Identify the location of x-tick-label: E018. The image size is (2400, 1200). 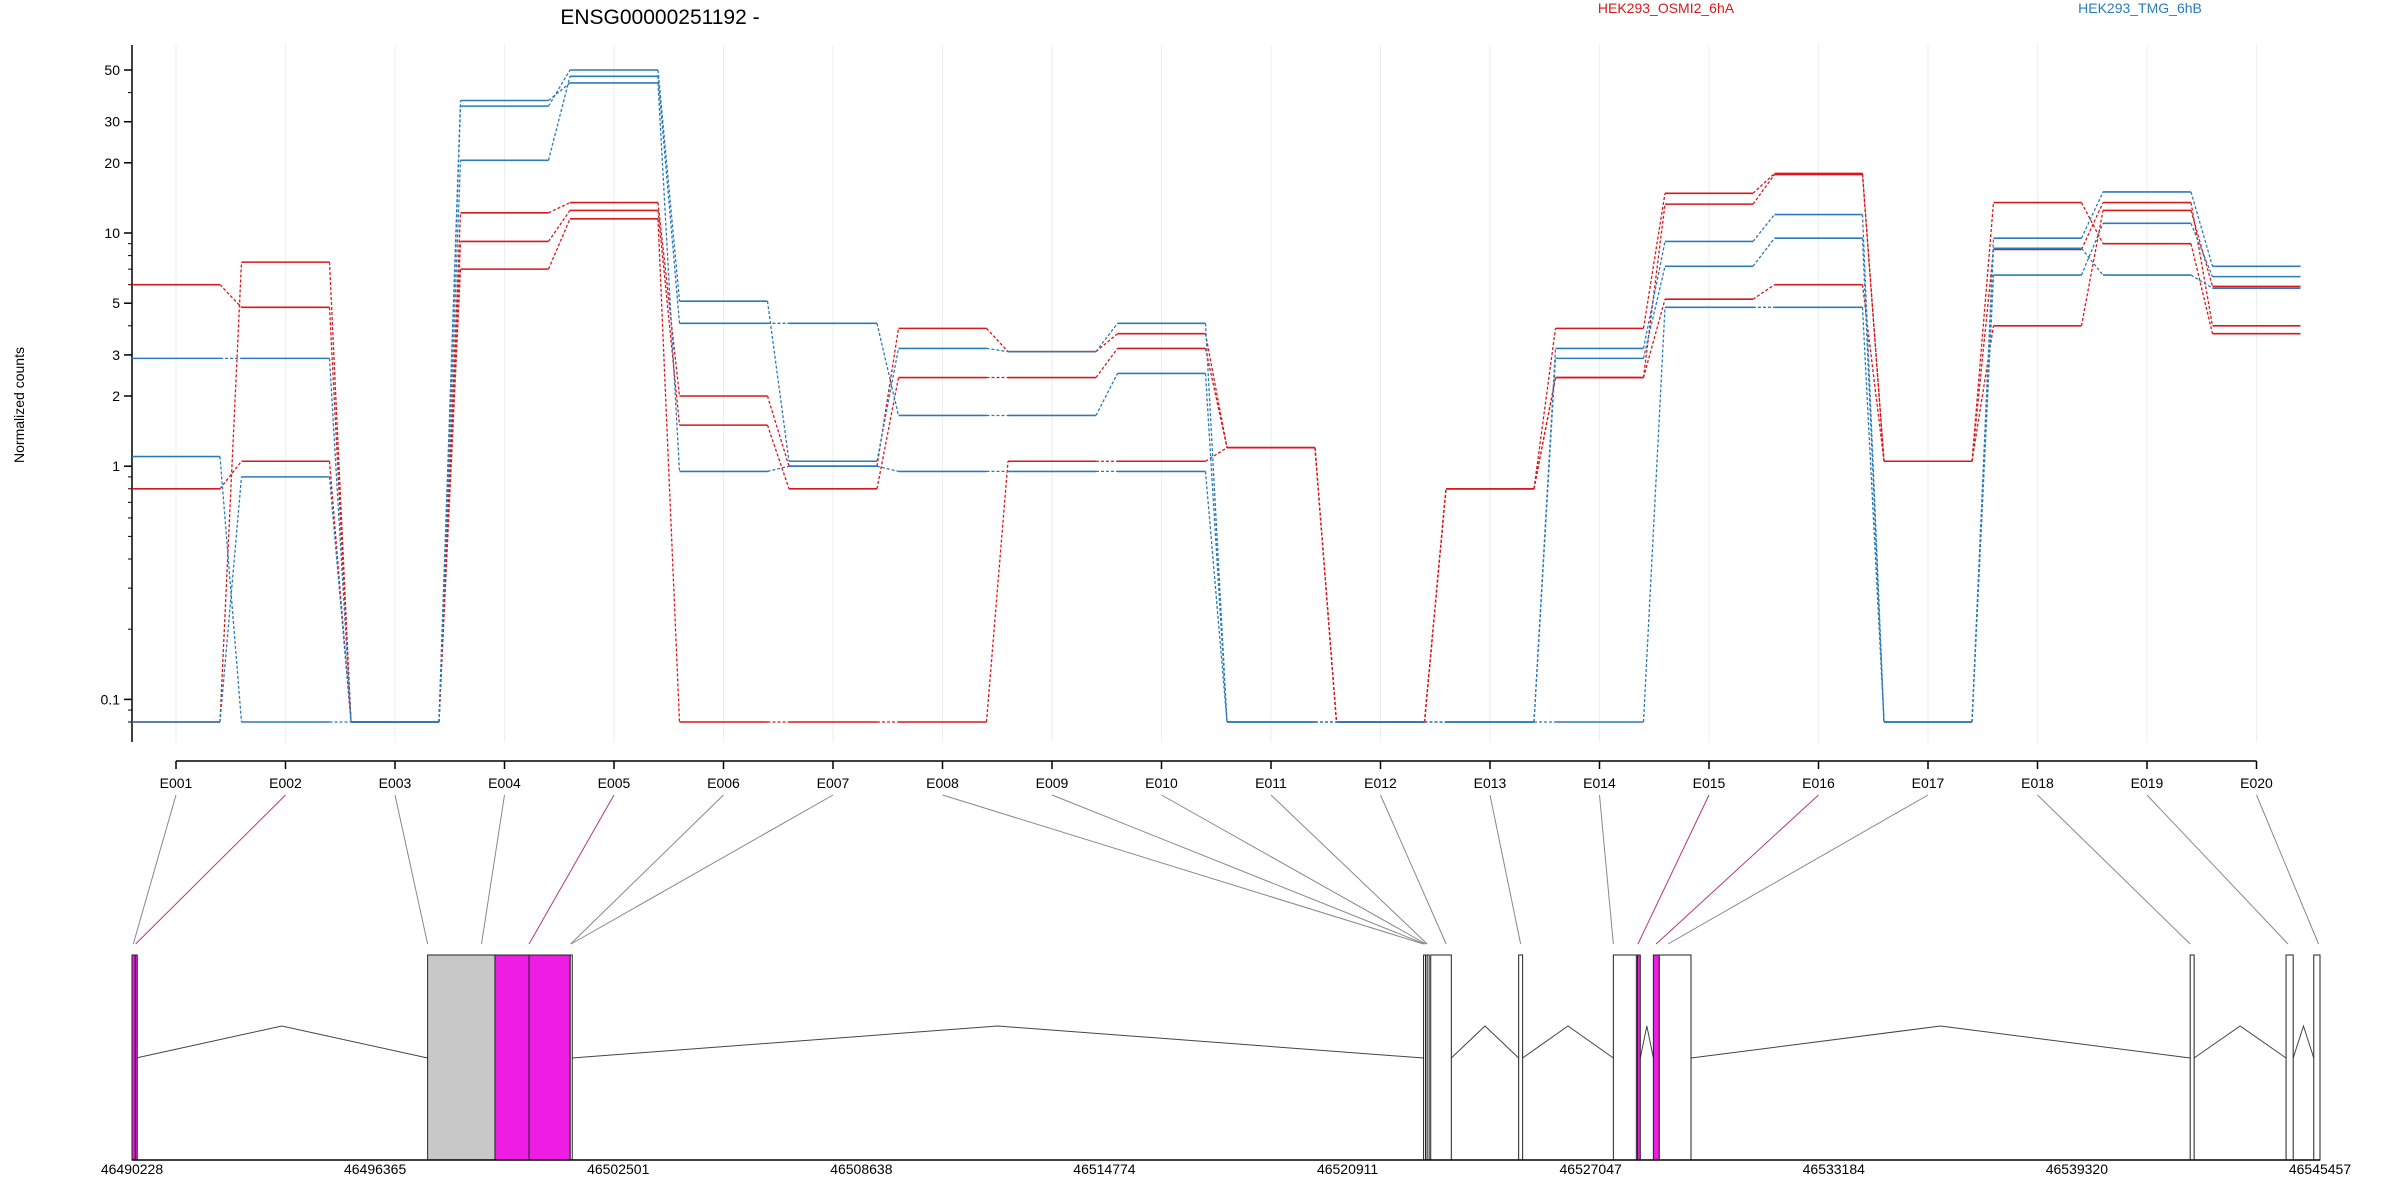
(2037, 783).